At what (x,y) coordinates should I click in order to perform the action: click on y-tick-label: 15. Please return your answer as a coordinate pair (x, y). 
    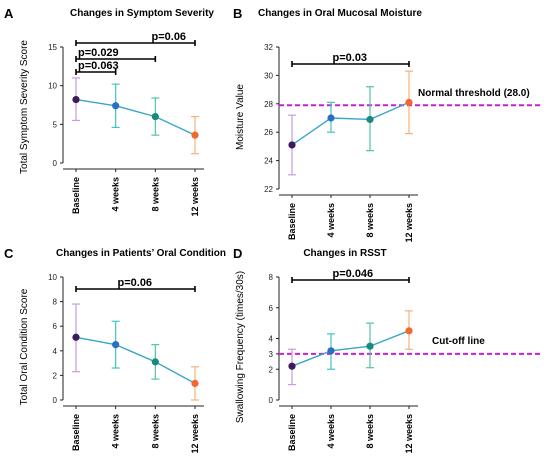
    Looking at the image, I should click on (52, 47).